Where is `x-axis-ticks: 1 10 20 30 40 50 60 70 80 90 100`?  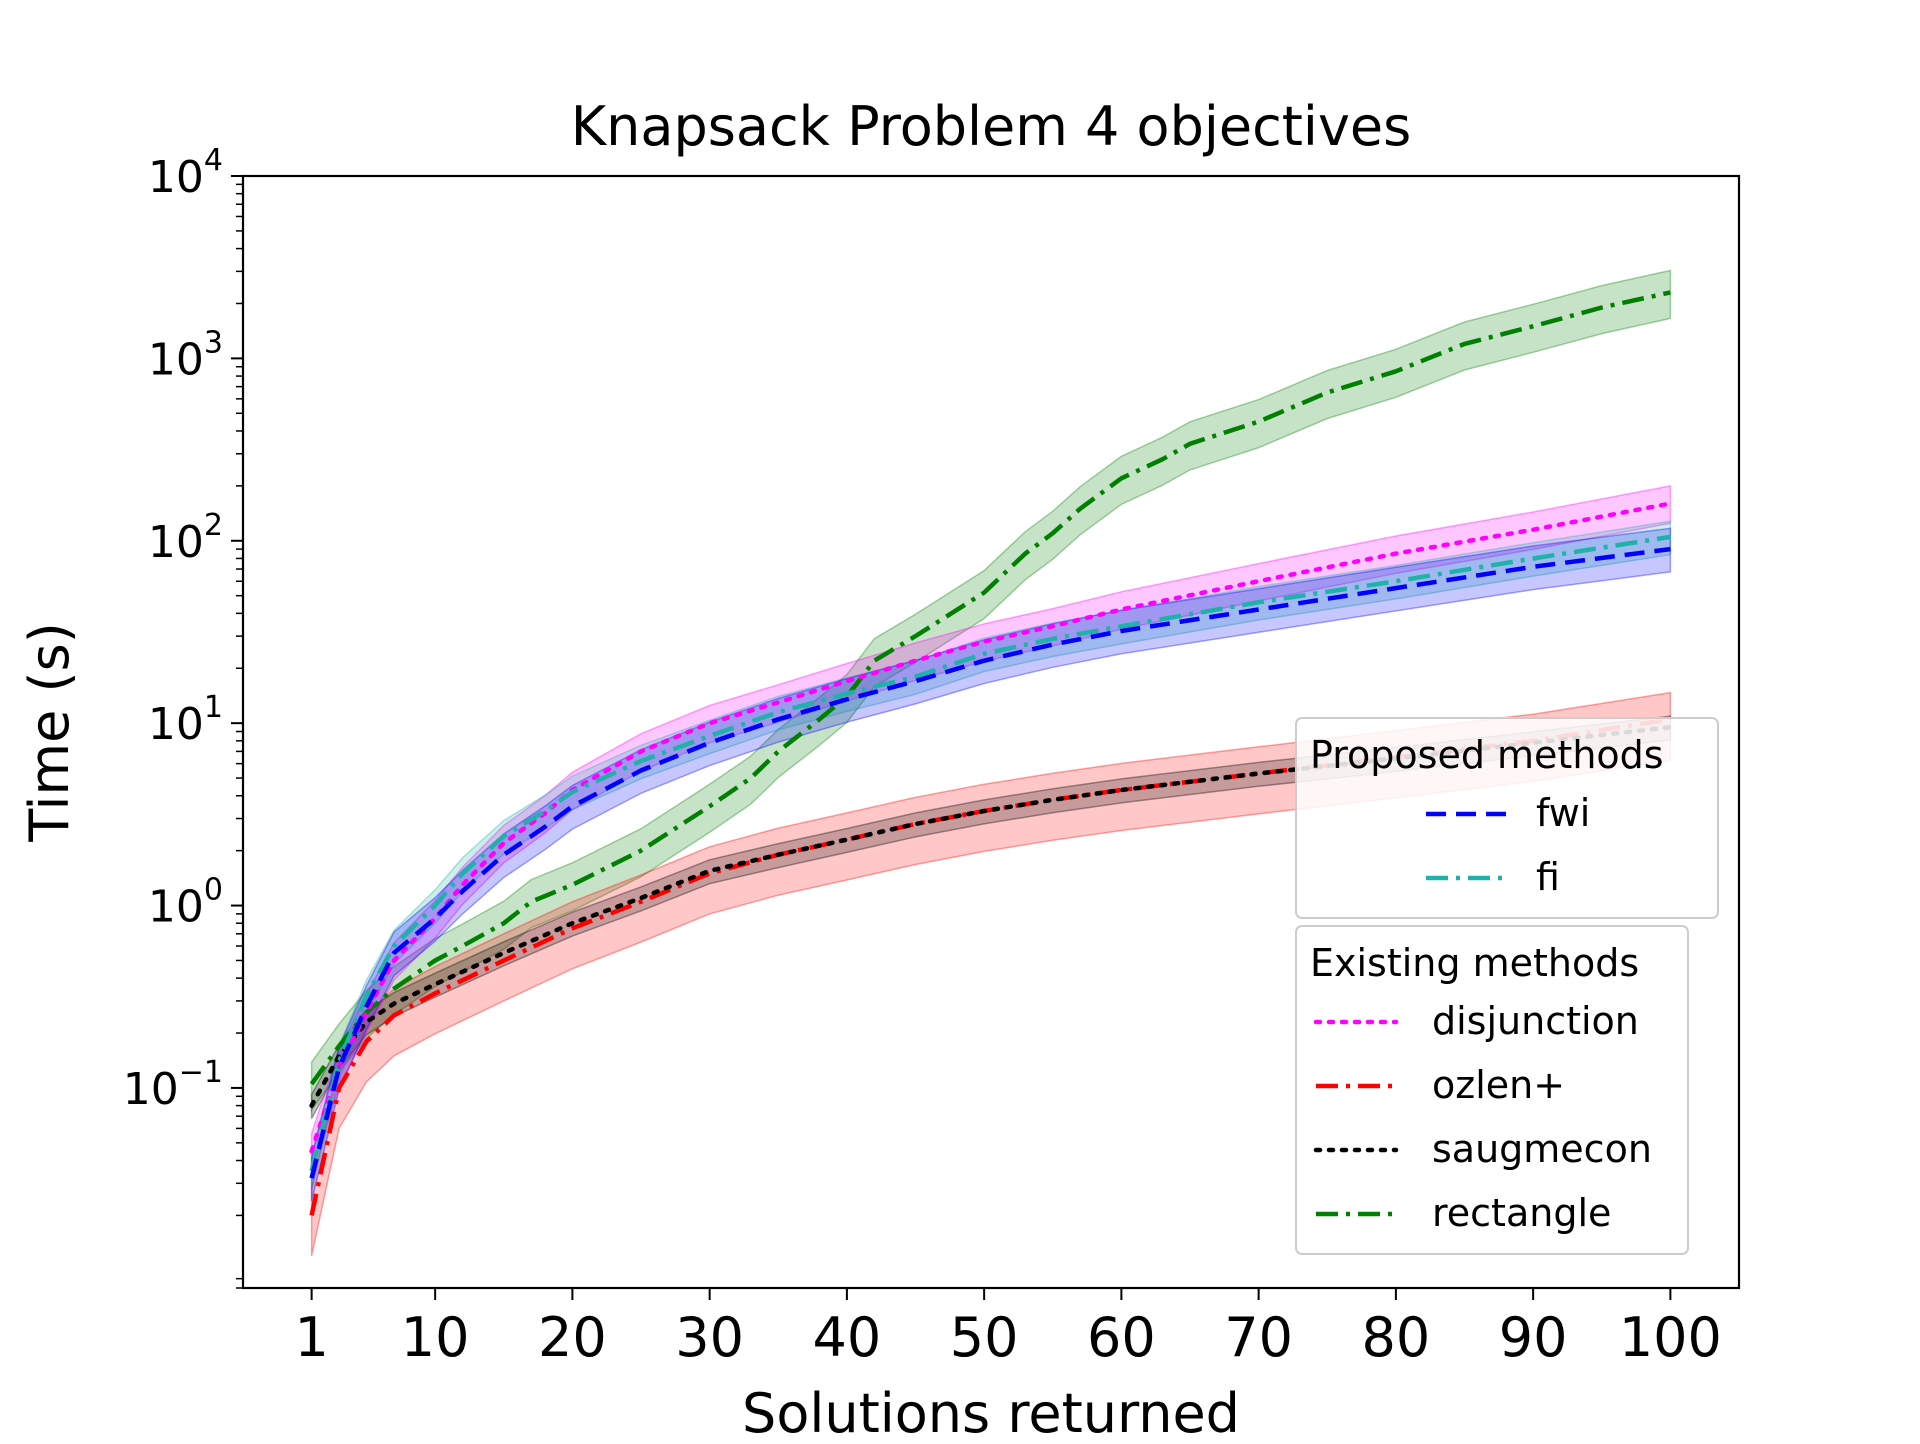
x-axis-ticks: 1 10 20 30 40 50 60 70 80 90 100 is located at coordinates (1008, 1328).